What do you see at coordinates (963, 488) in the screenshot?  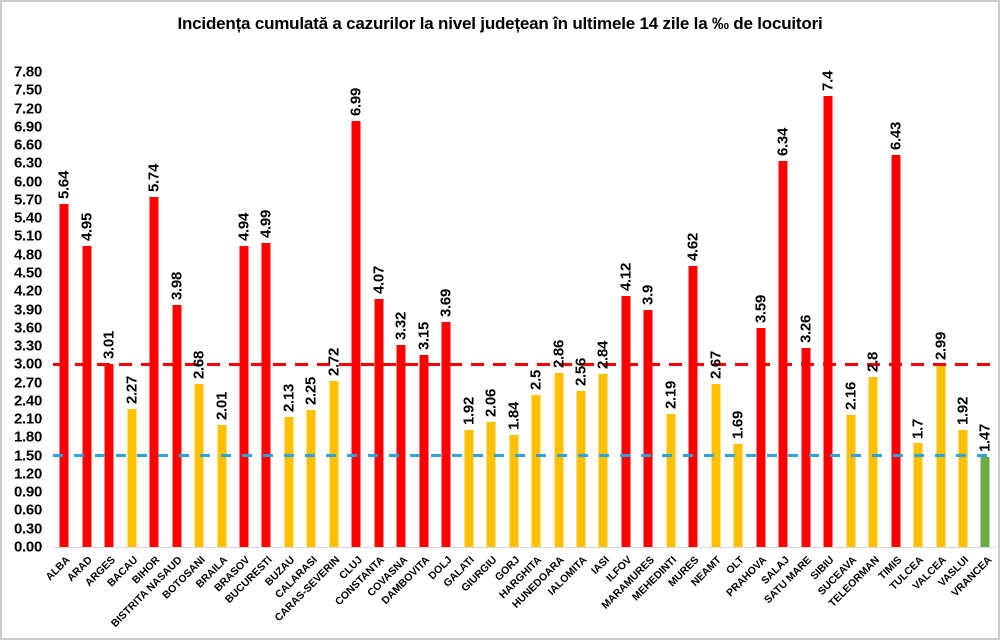 I see `bar-vaslui` at bounding box center [963, 488].